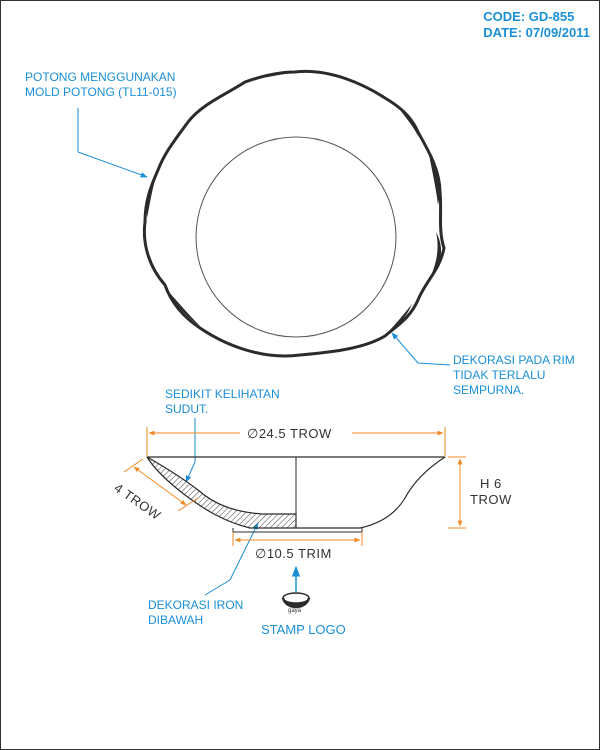 The image size is (600, 750). I want to click on bowl-side-view, so click(296, 494).